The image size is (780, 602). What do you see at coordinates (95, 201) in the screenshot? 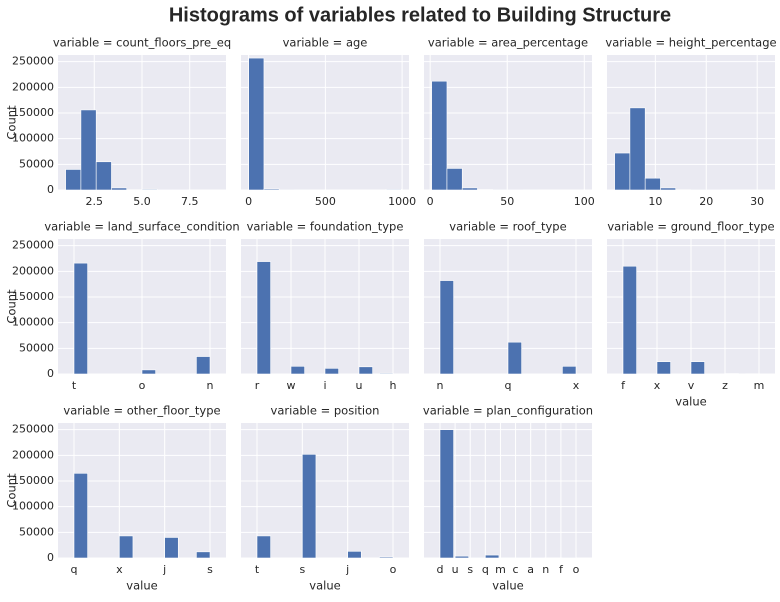
I see `x-tick-label: 2.5` at bounding box center [95, 201].